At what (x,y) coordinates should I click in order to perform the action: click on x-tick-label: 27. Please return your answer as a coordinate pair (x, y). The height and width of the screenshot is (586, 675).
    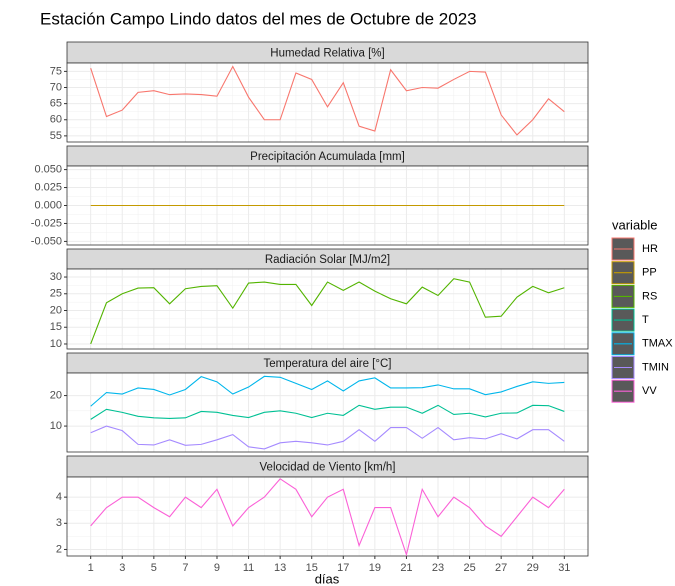
    Looking at the image, I should click on (501, 568).